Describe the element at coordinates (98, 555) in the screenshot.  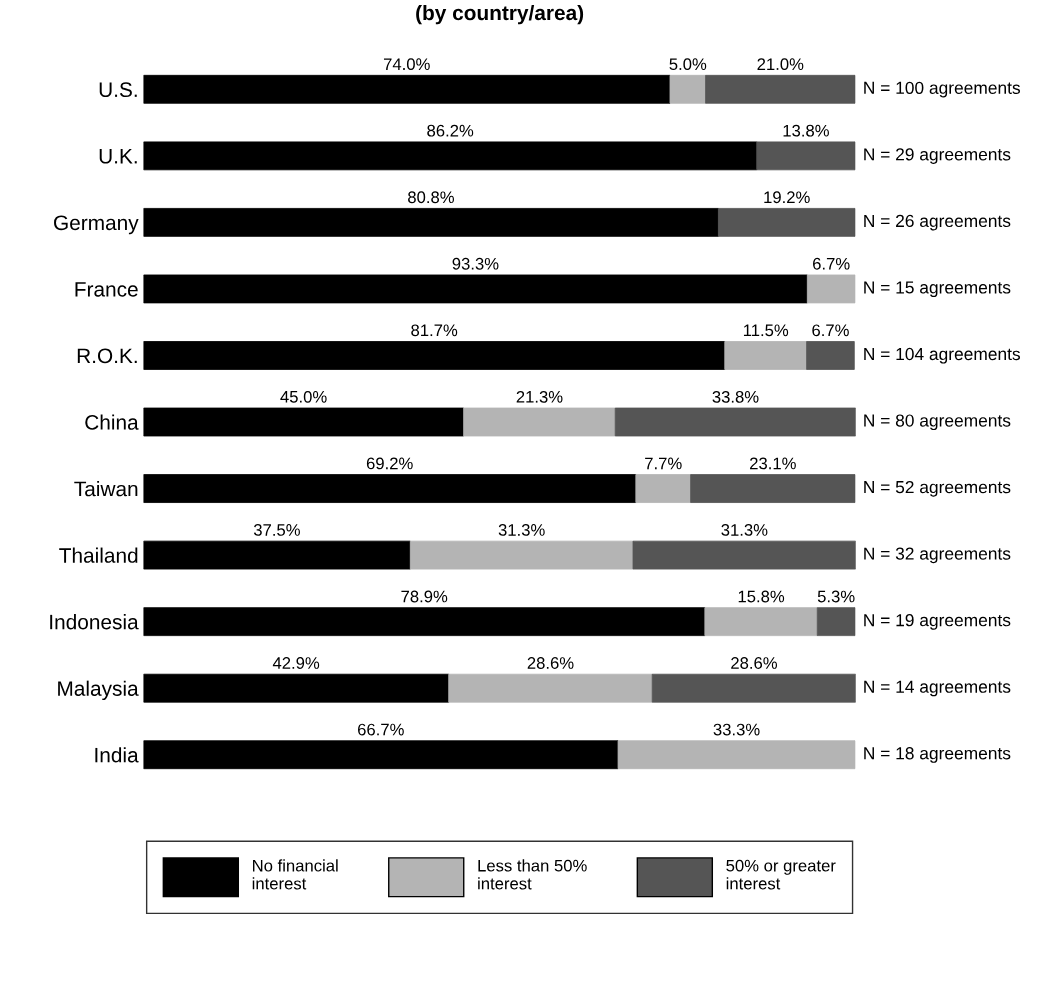
I see `y-tick-label: Thailand` at that location.